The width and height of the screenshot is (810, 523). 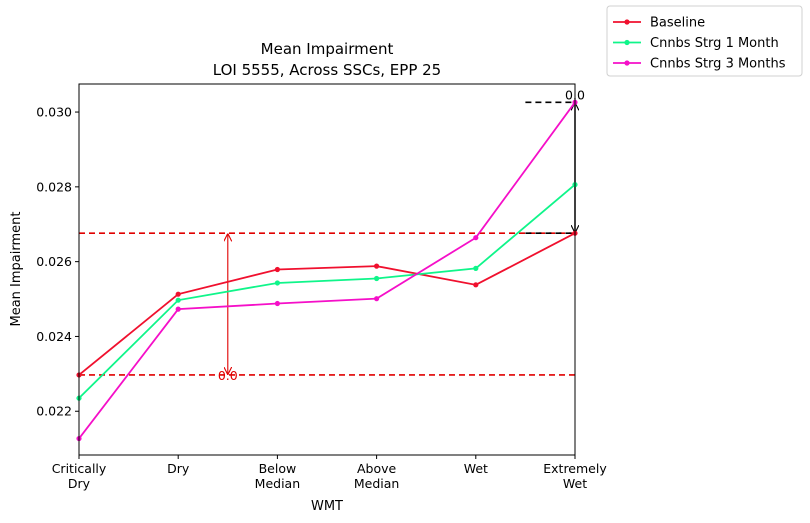 I want to click on legend-box, so click(x=704, y=41).